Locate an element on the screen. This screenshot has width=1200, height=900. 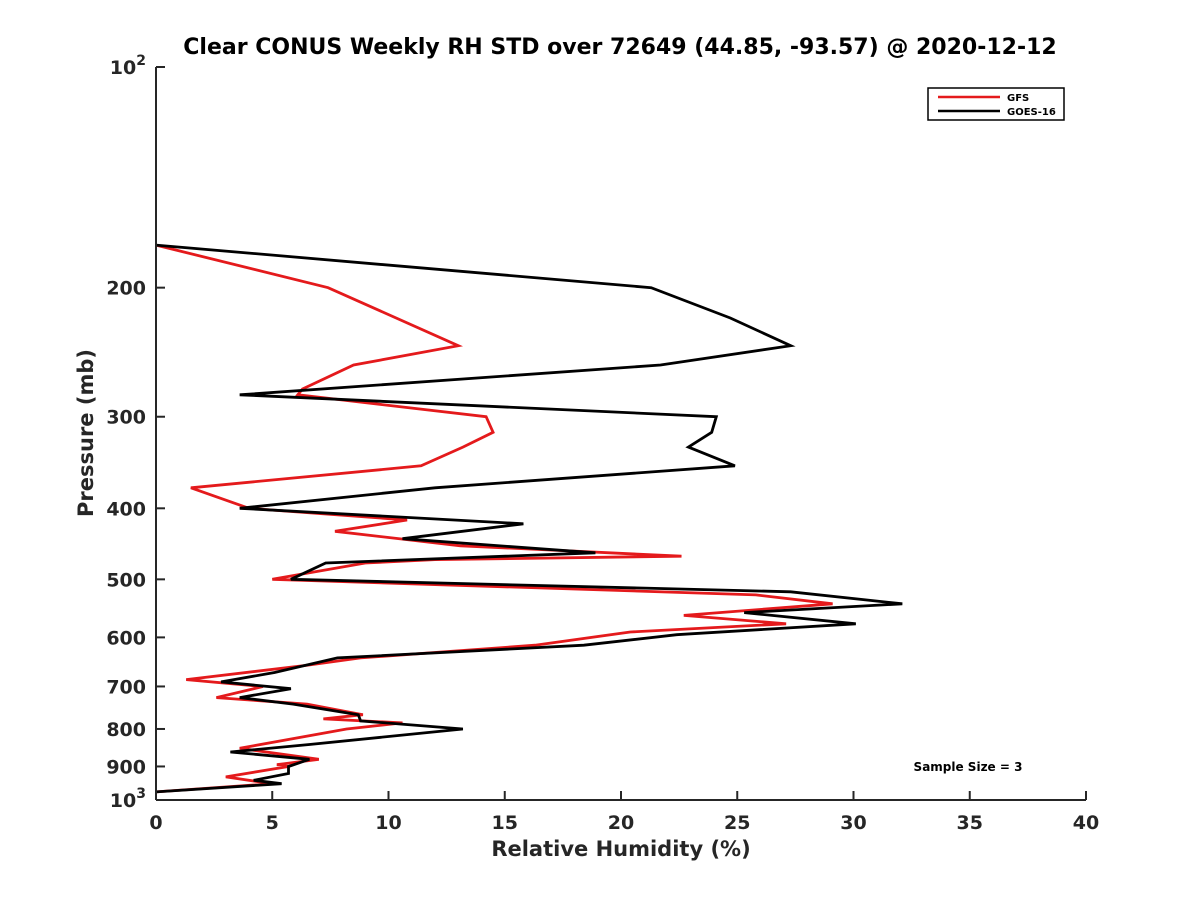
x-tick-label: 40 is located at coordinates (1086, 823).